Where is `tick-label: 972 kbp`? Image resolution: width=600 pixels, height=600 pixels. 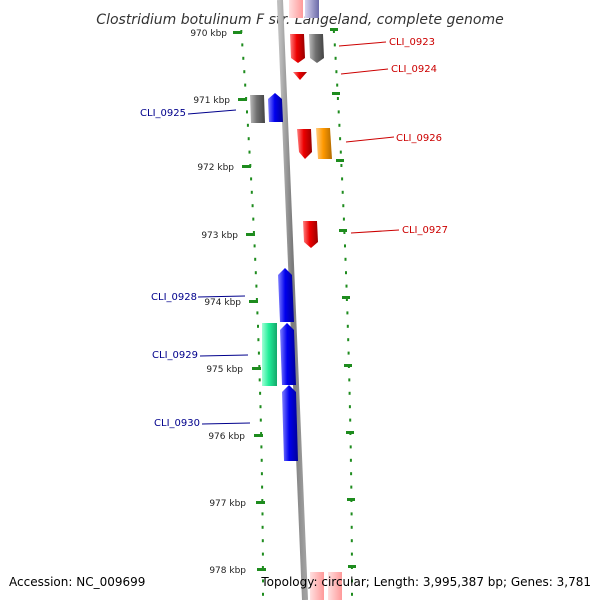
tick-label: 972 kbp is located at coordinates (215, 168).